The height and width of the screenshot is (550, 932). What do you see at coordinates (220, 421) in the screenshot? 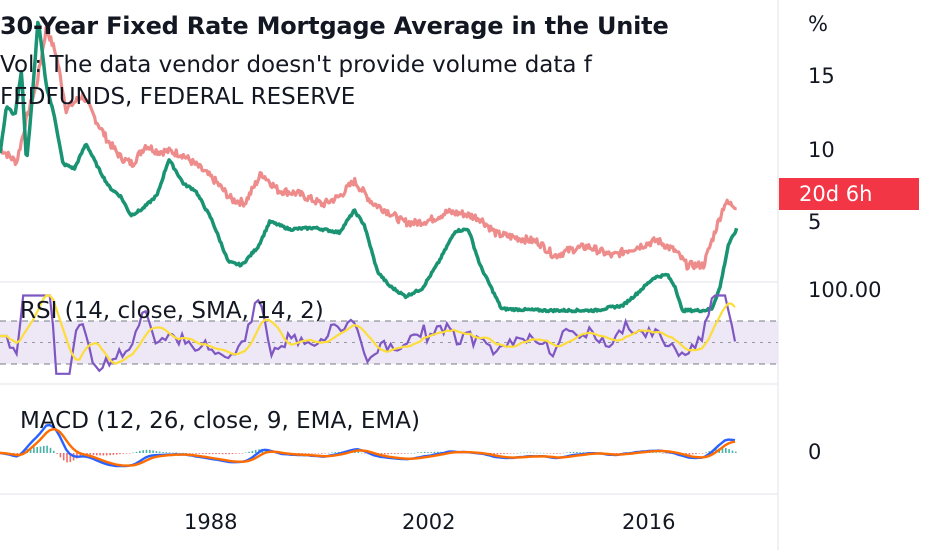
I see `macd-indicator-label: MACD (12, 26, close, 9, EMA, EMA)` at bounding box center [220, 421].